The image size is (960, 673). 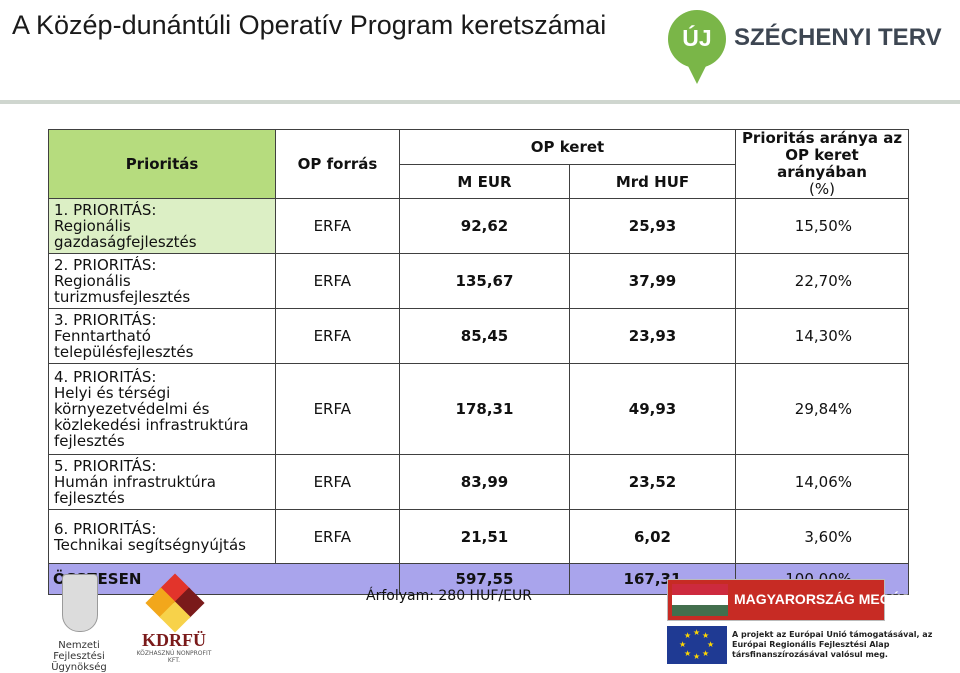 What do you see at coordinates (105, 210) in the screenshot?
I see `priority-number: 1. PRIORITÁS:` at bounding box center [105, 210].